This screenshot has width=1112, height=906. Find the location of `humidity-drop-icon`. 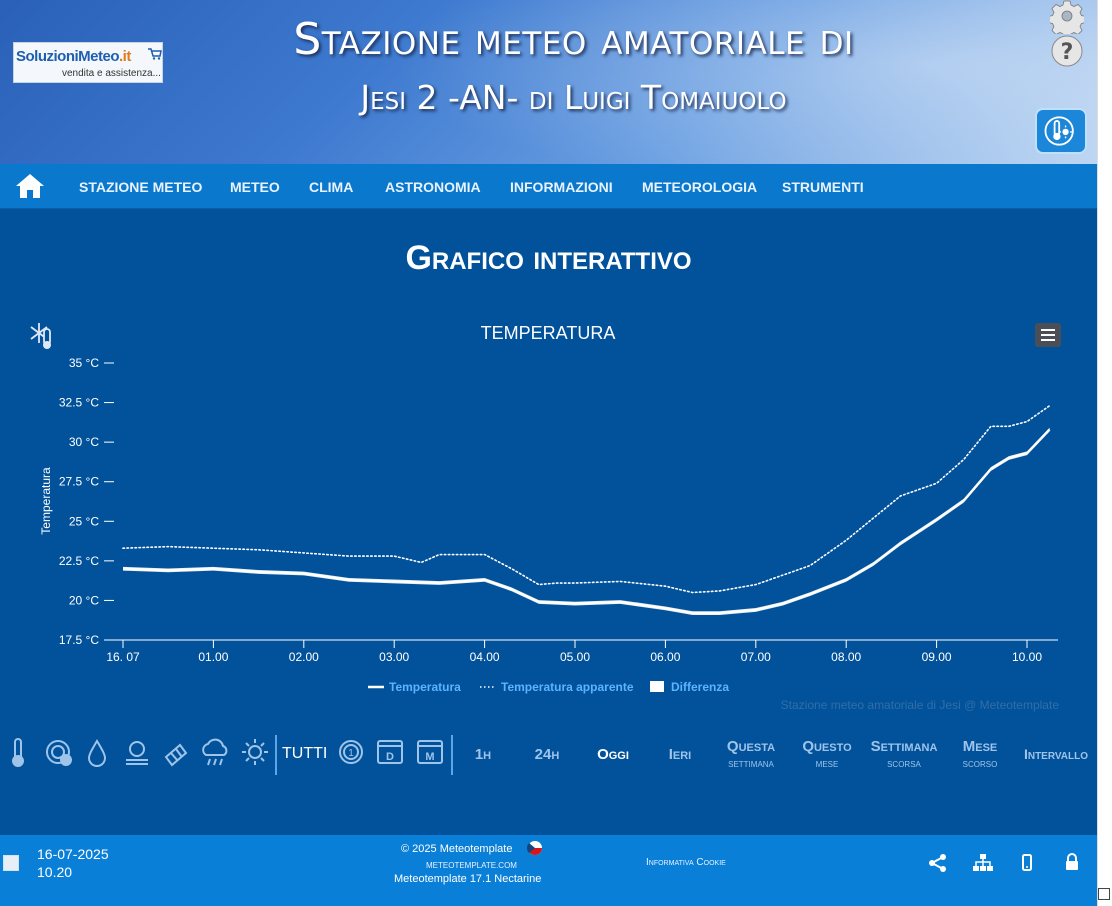

humidity-drop-icon is located at coordinates (97, 753).